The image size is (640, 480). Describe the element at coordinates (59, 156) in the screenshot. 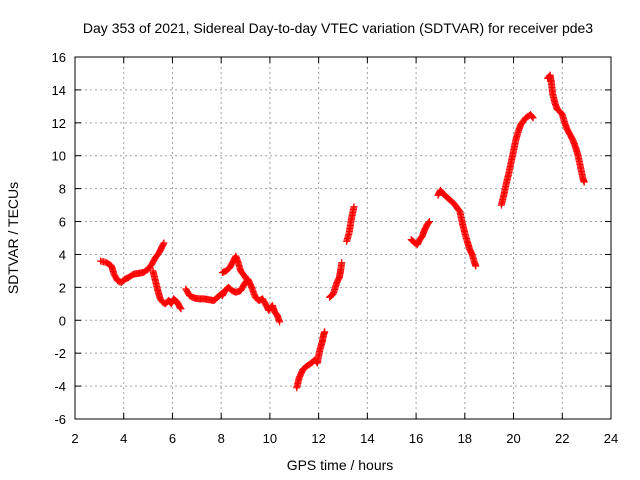

I see `y-tick-label: 10` at that location.